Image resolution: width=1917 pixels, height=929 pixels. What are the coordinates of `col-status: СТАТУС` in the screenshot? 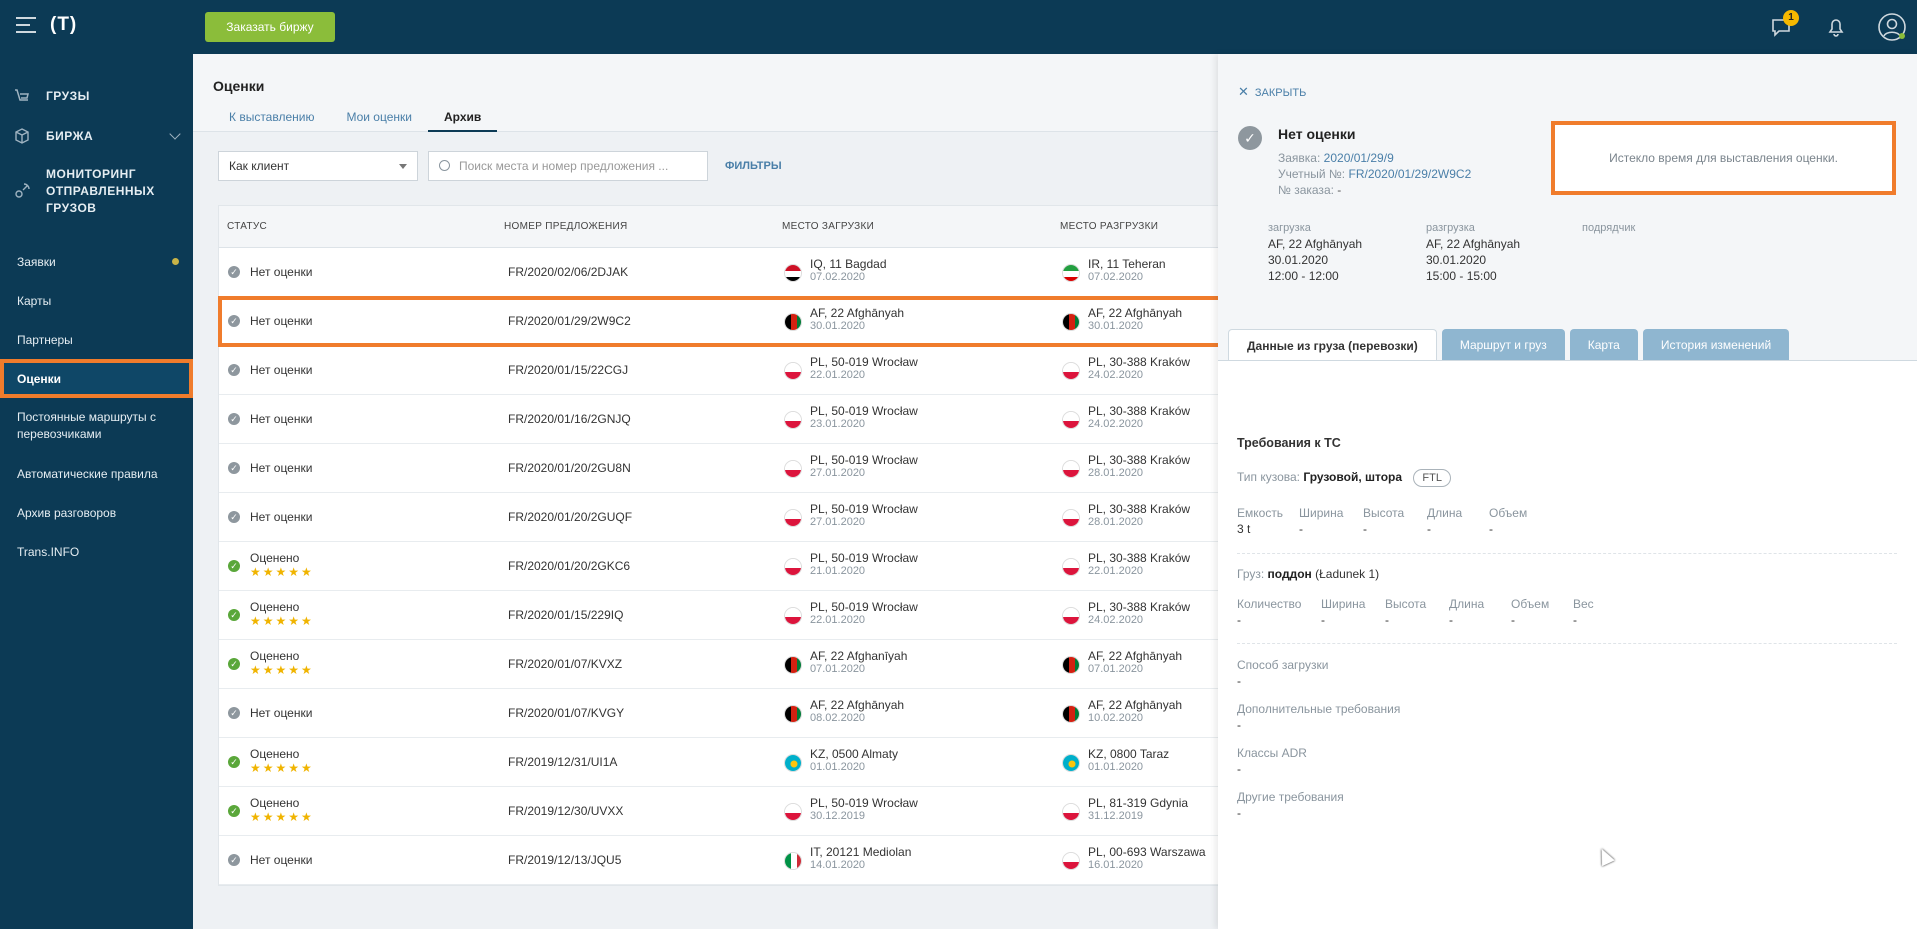 It's located at (247, 226).